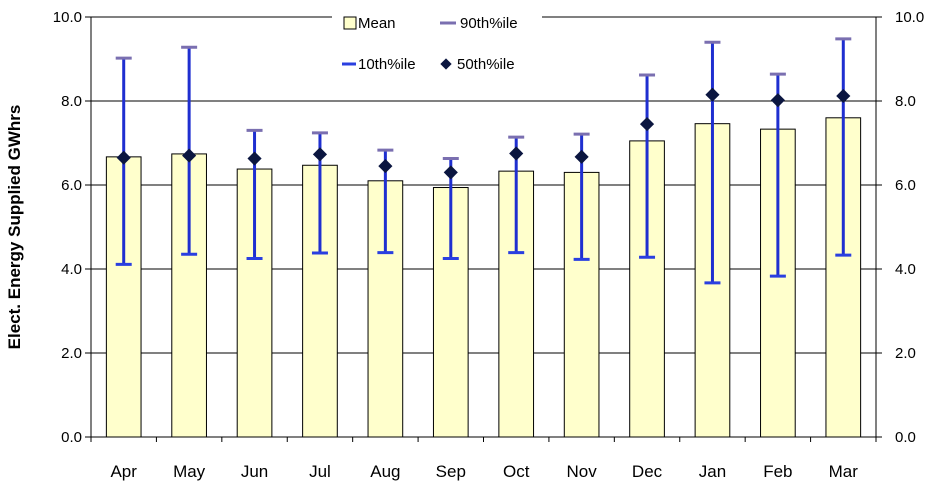 The image size is (931, 491). What do you see at coordinates (254, 471) in the screenshot?
I see `x-category-label: Jun` at bounding box center [254, 471].